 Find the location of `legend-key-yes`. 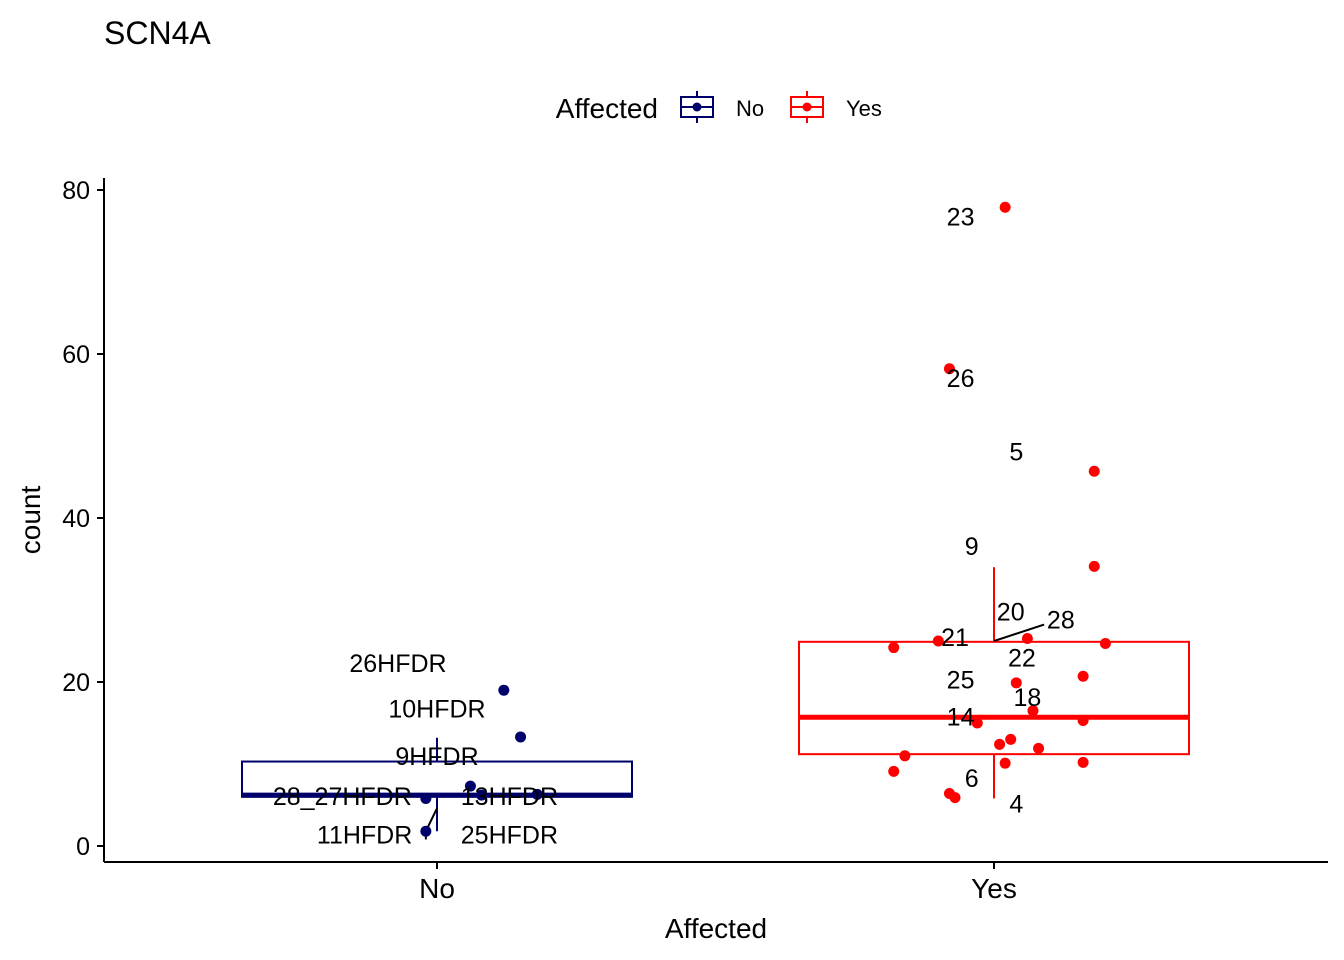

legend-key-yes is located at coordinates (807, 107).